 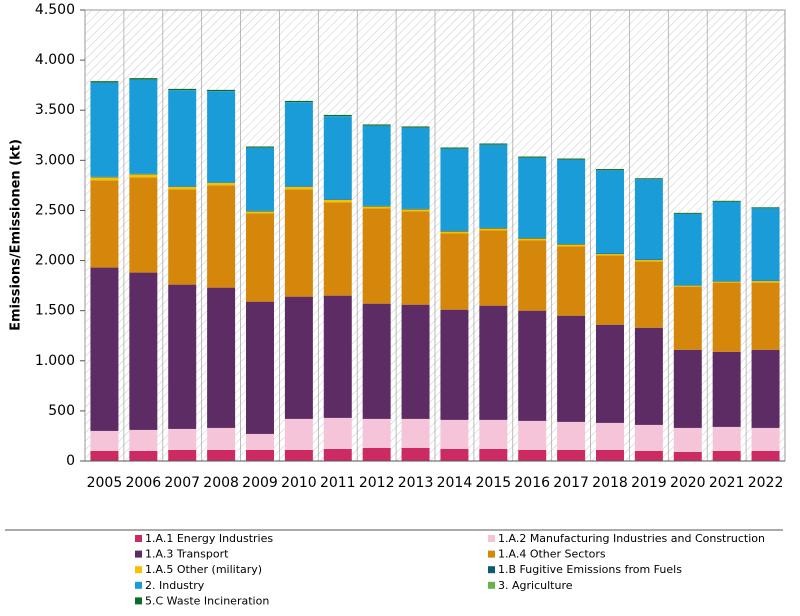 What do you see at coordinates (416, 483) in the screenshot?
I see `x-tick-label: 2013` at bounding box center [416, 483].